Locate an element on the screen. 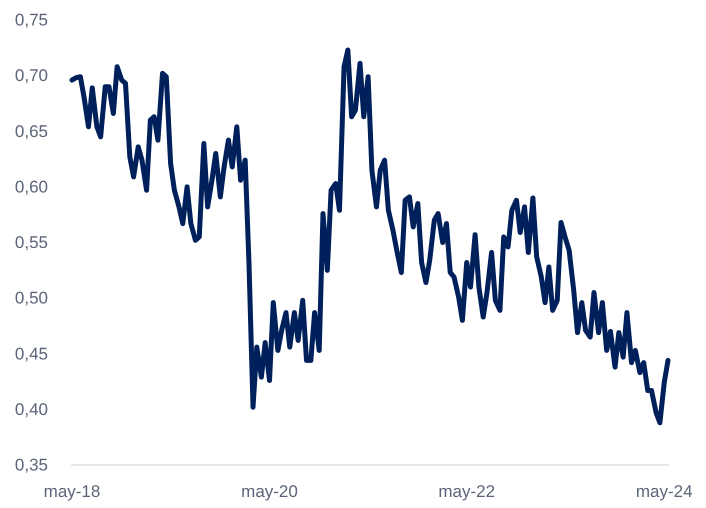  y-tick-label: 0,60 is located at coordinates (31, 186).